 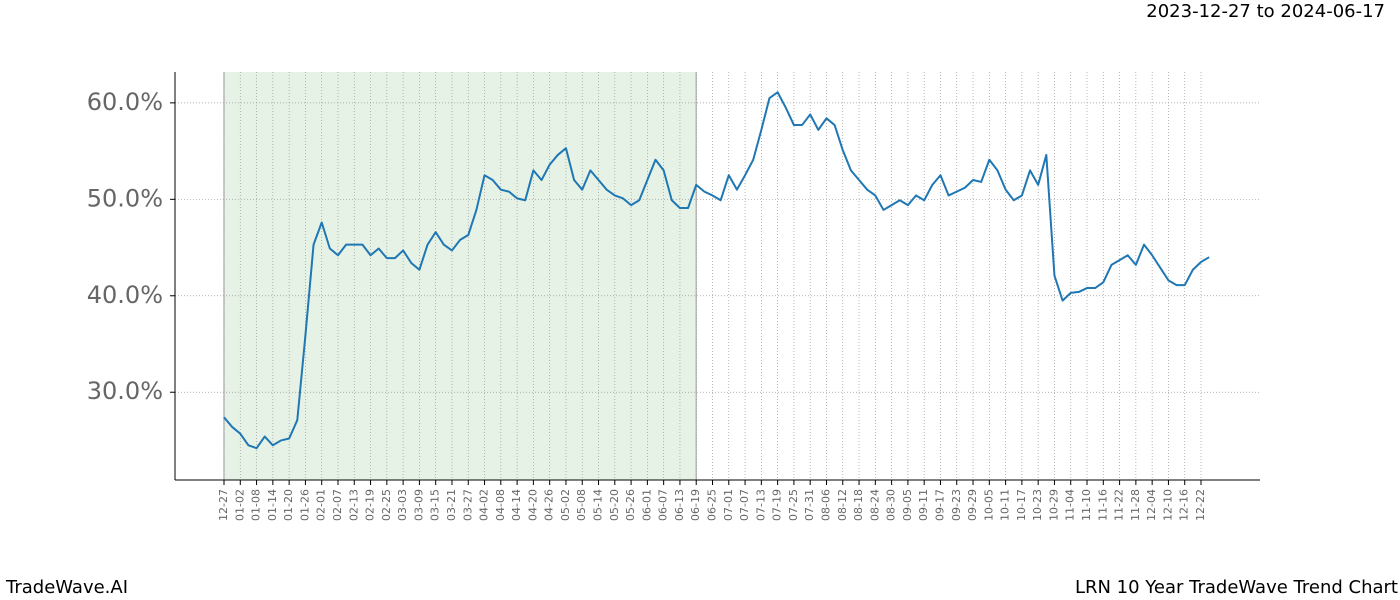 What do you see at coordinates (598, 505) in the screenshot?
I see `x-tick-label: 05-14` at bounding box center [598, 505].